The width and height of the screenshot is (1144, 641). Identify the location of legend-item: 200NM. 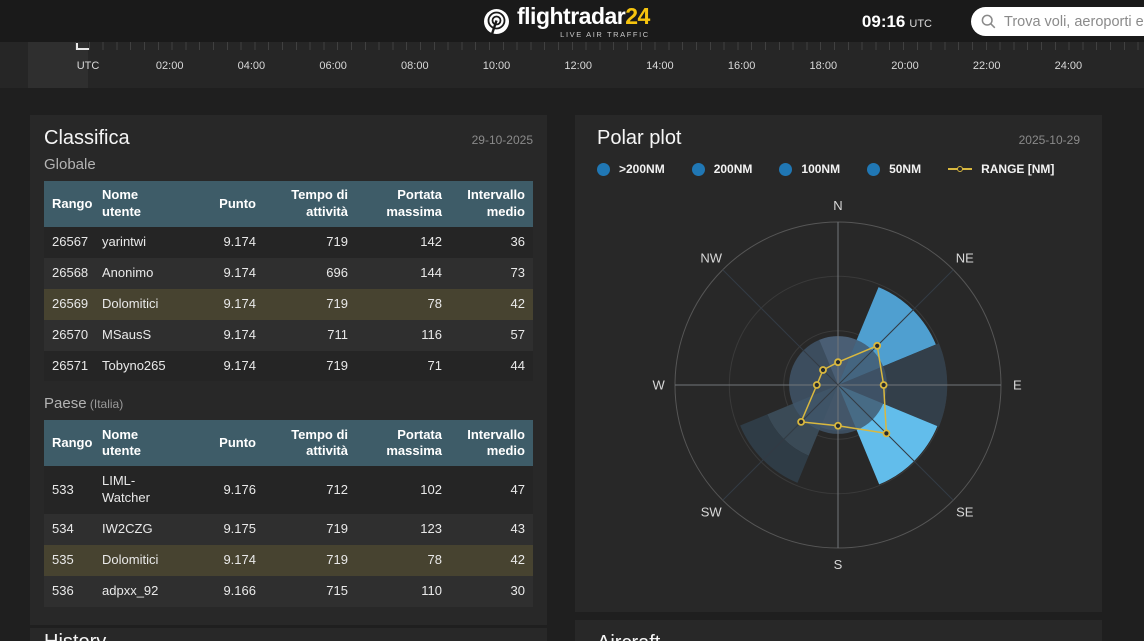
(722, 169).